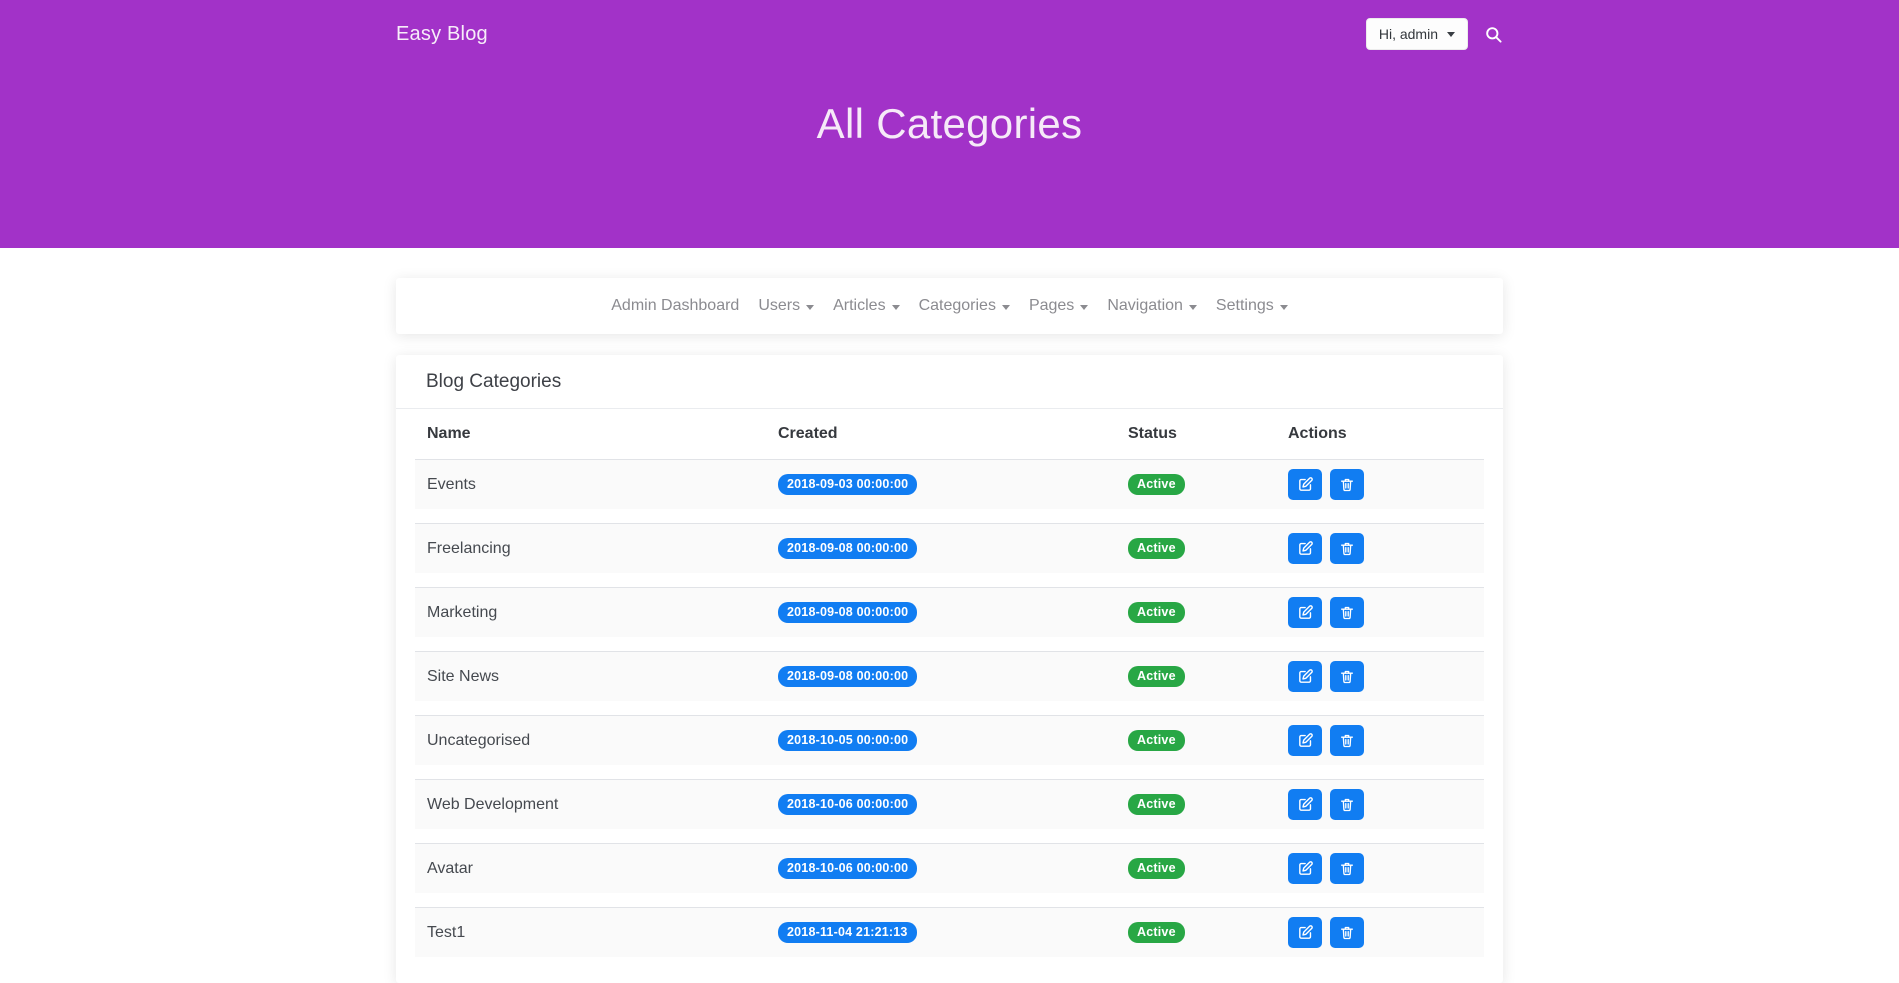 The image size is (1899, 983). I want to click on nav-menu-item: Settings, so click(1252, 306).